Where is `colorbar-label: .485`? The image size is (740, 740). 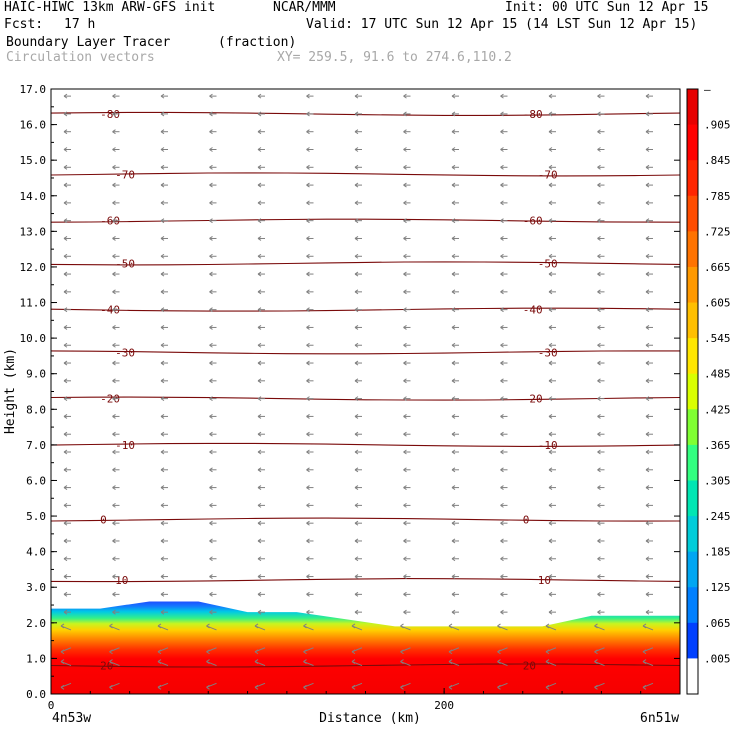 colorbar-label: .485 is located at coordinates (717, 374).